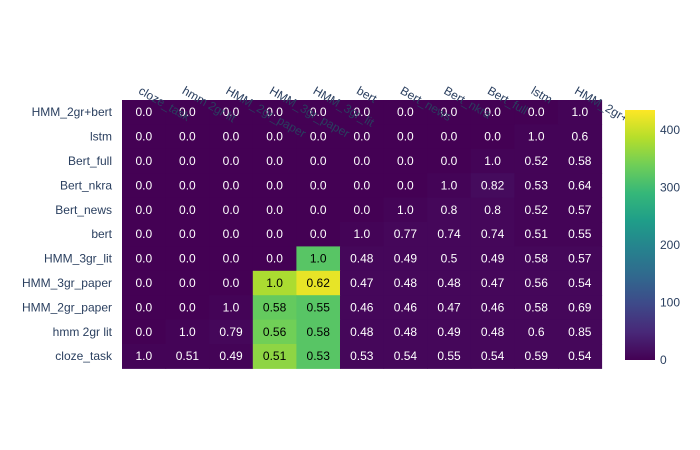 The height and width of the screenshot is (450, 700). What do you see at coordinates (670, 188) in the screenshot?
I see `colorbar-tick-label: 300` at bounding box center [670, 188].